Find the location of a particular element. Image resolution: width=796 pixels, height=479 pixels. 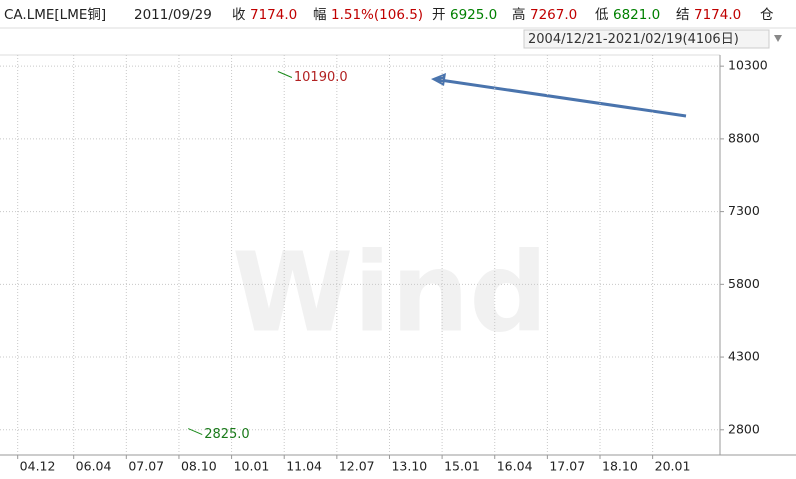

header-item: 开 is located at coordinates (439, 15).